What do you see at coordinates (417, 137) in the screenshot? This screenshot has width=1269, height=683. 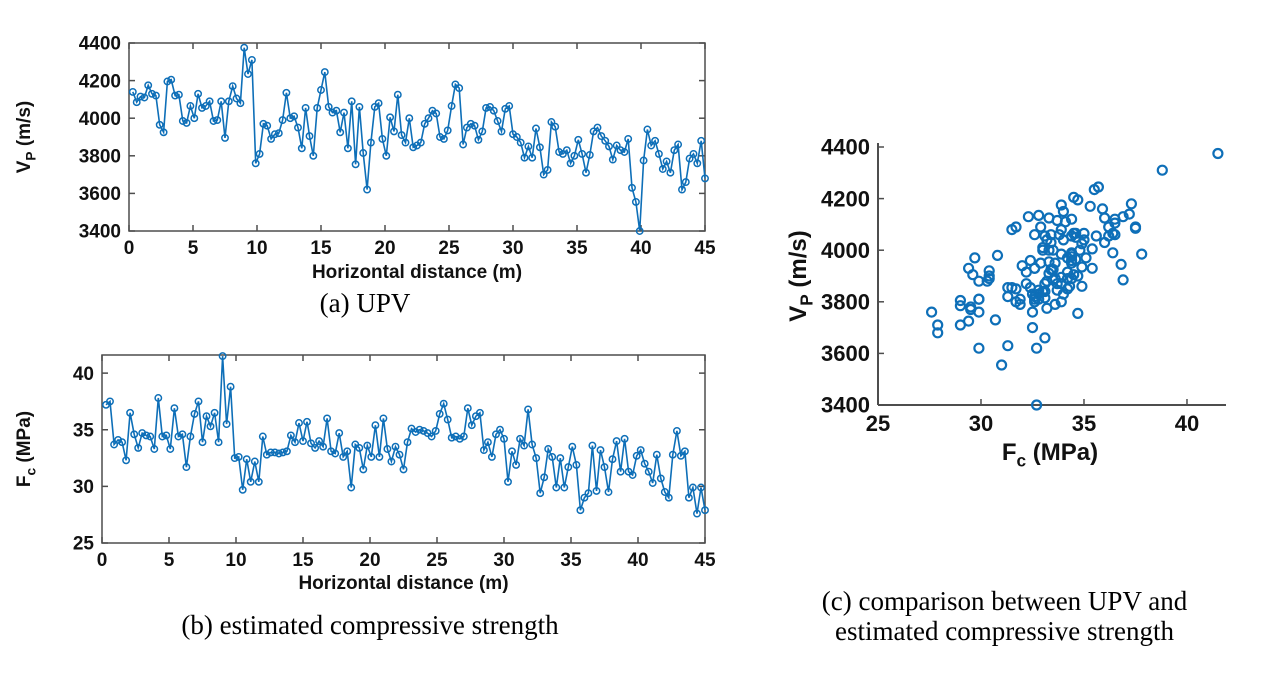 I see `tick-marks` at bounding box center [417, 137].